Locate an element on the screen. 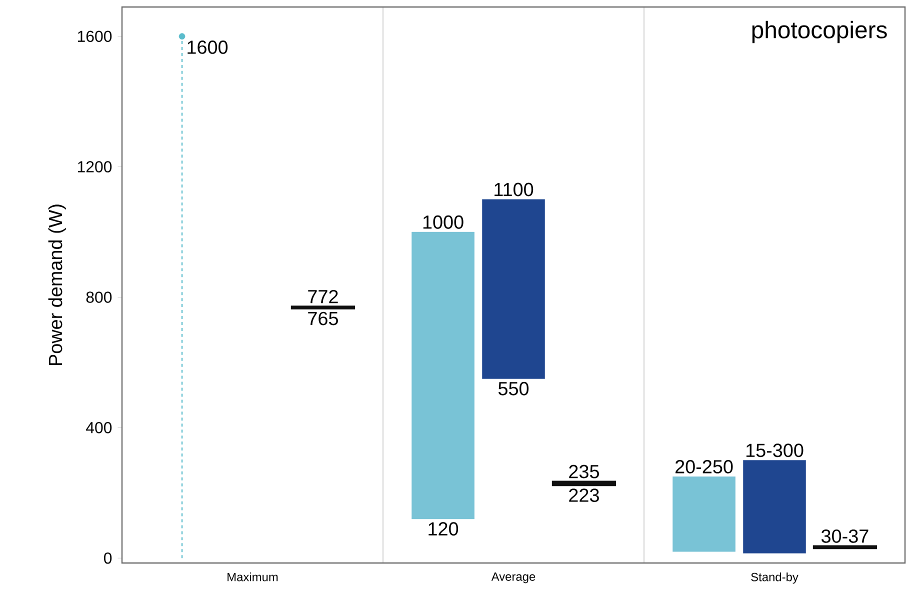 The height and width of the screenshot is (608, 908). x-tick-label: Average is located at coordinates (513, 578).